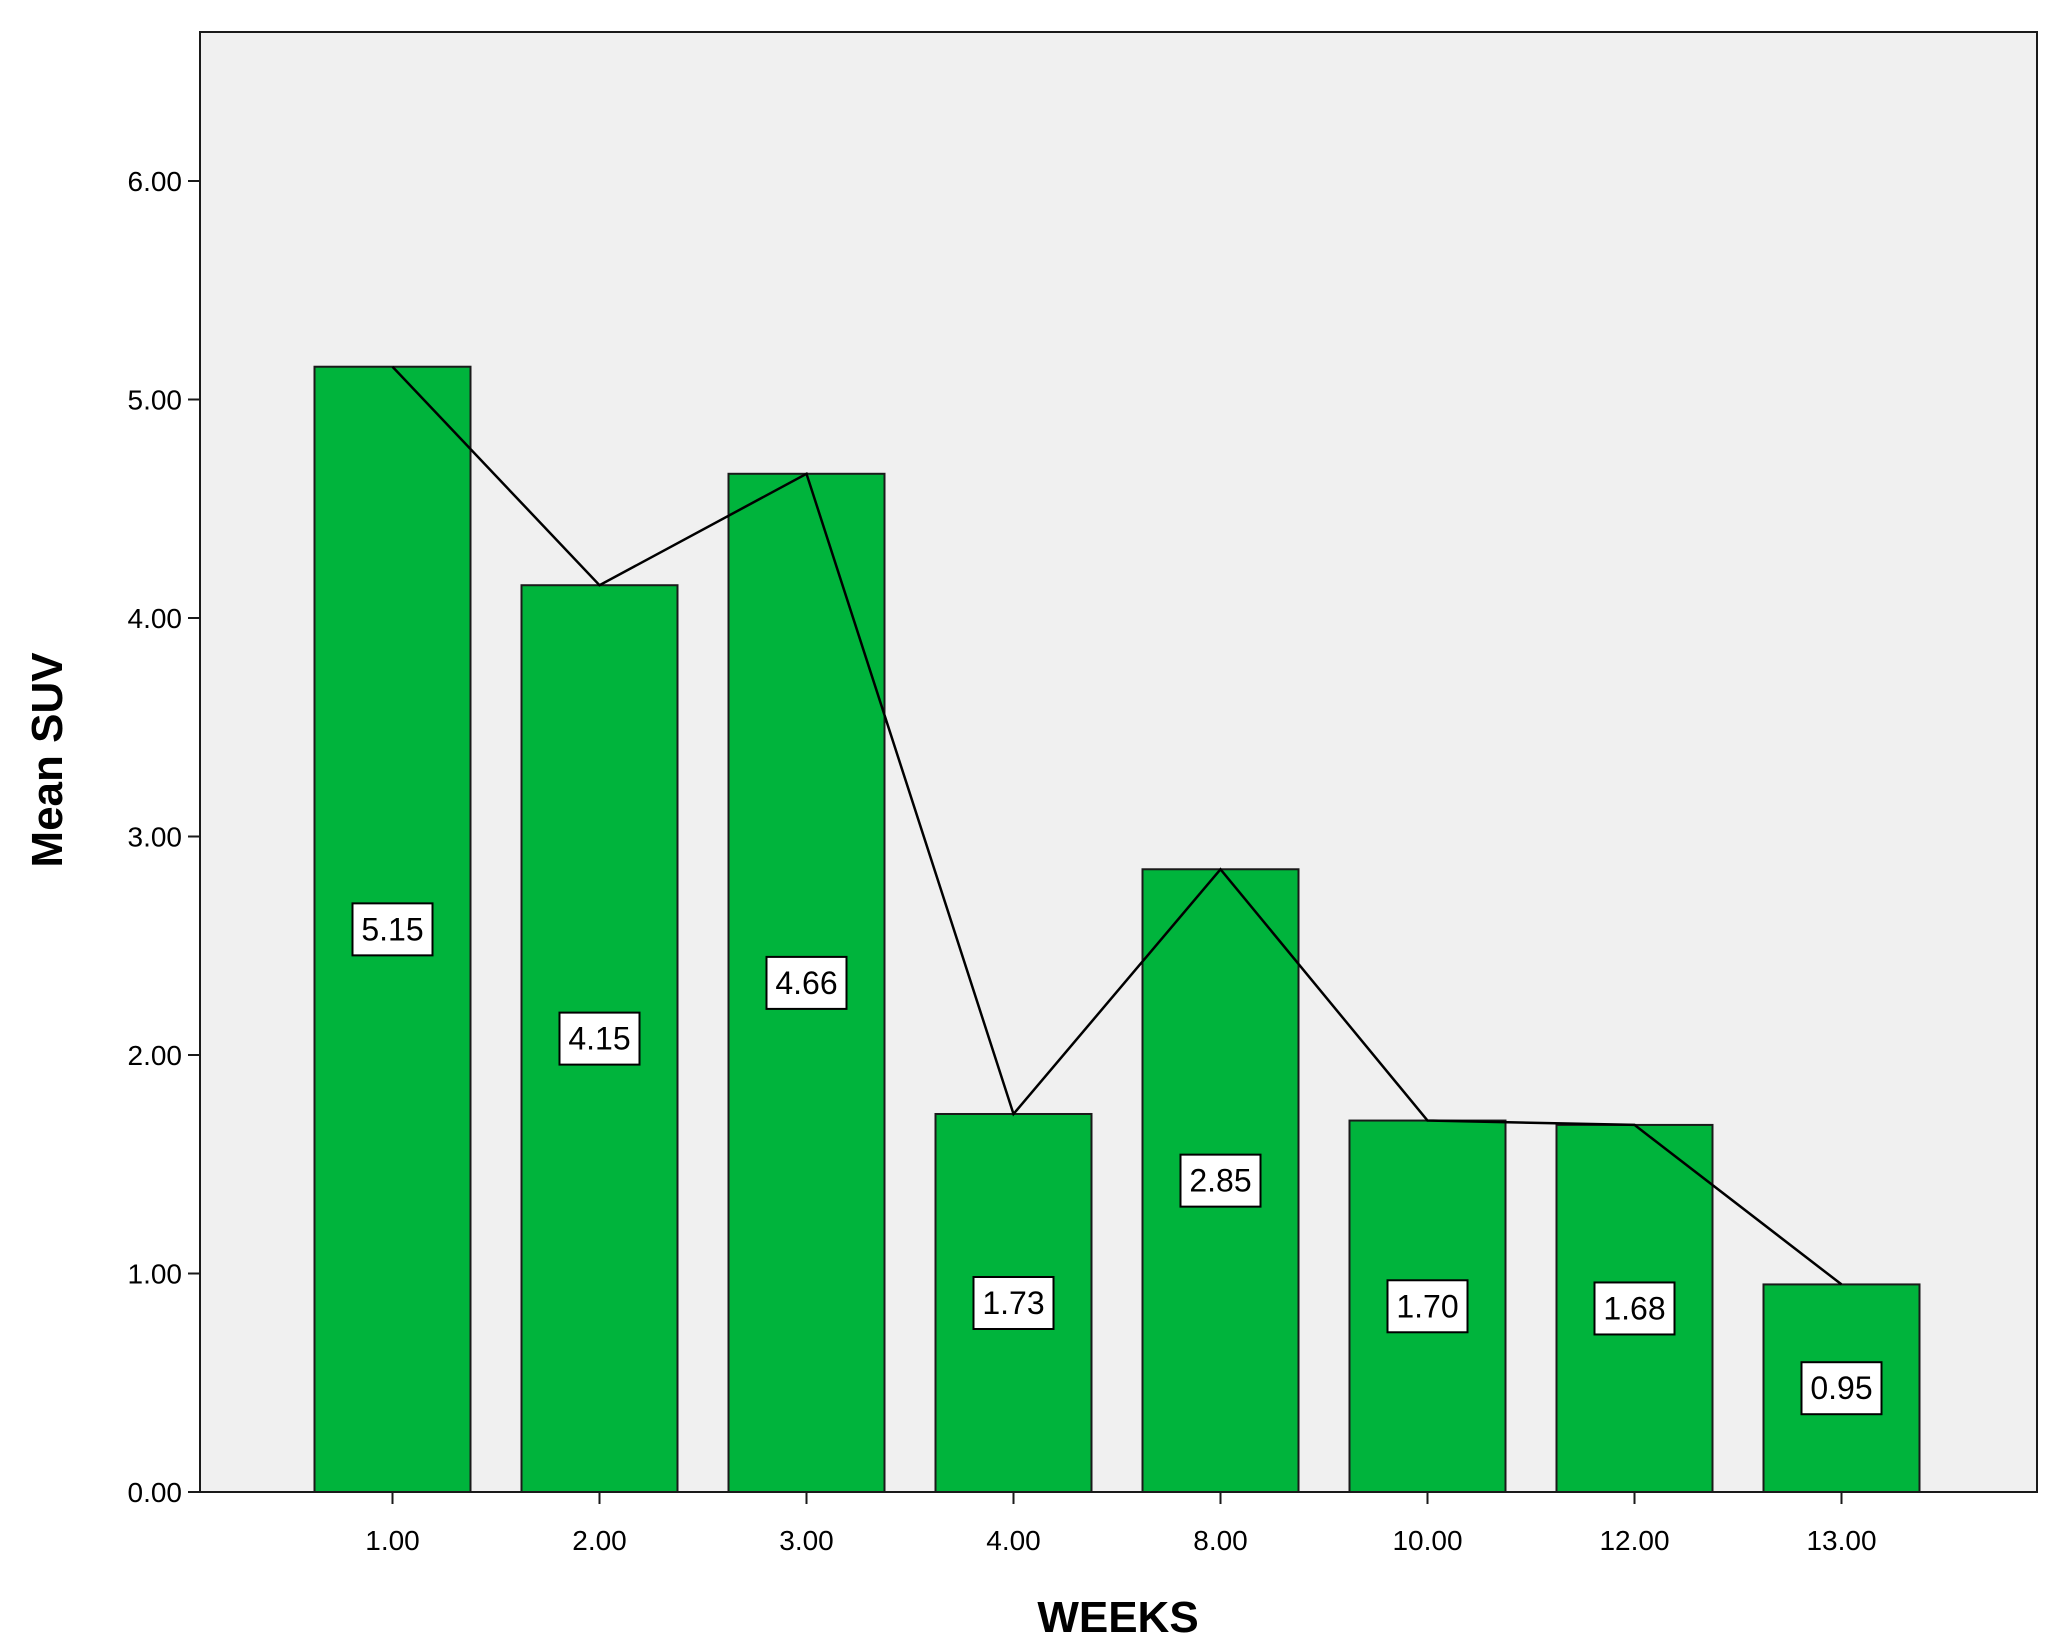 This screenshot has width=2063, height=1645. I want to click on data-label: 1.73, so click(1013, 1303).